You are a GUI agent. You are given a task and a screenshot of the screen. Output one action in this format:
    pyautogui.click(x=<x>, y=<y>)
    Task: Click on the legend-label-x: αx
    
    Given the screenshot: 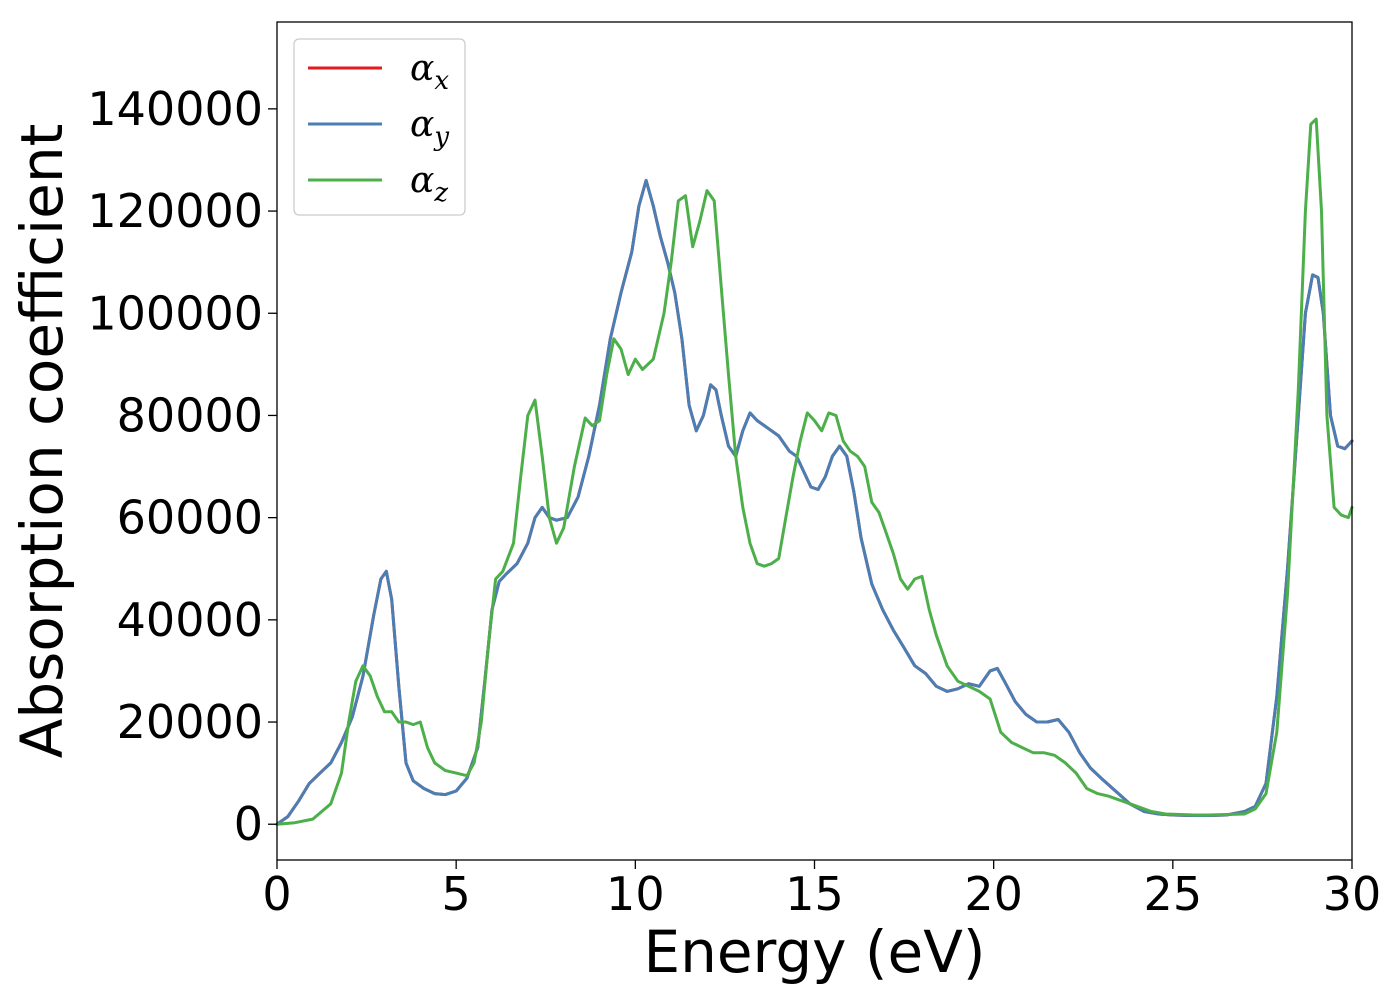 What is the action you would take?
    pyautogui.click(x=429, y=72)
    